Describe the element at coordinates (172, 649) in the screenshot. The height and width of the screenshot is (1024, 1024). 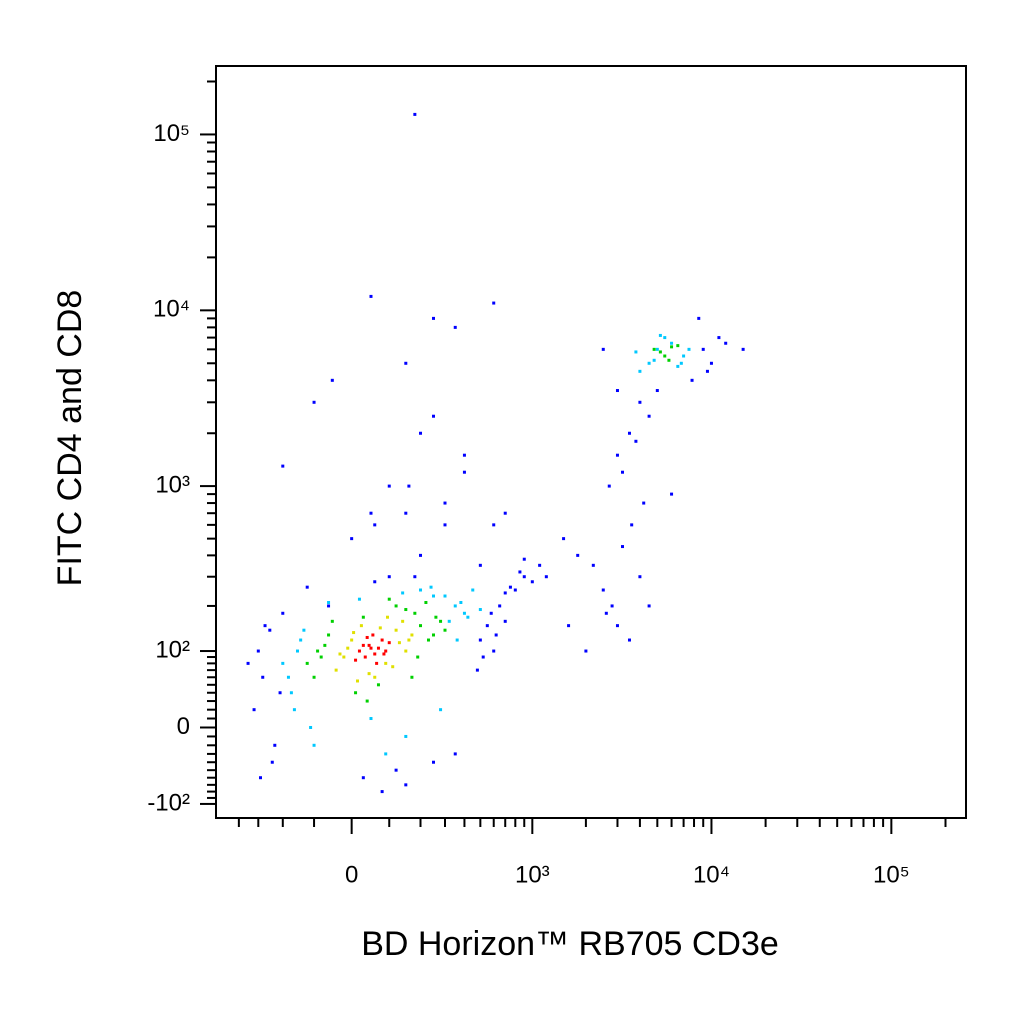
I see `y-tick-label: 10²` at that location.